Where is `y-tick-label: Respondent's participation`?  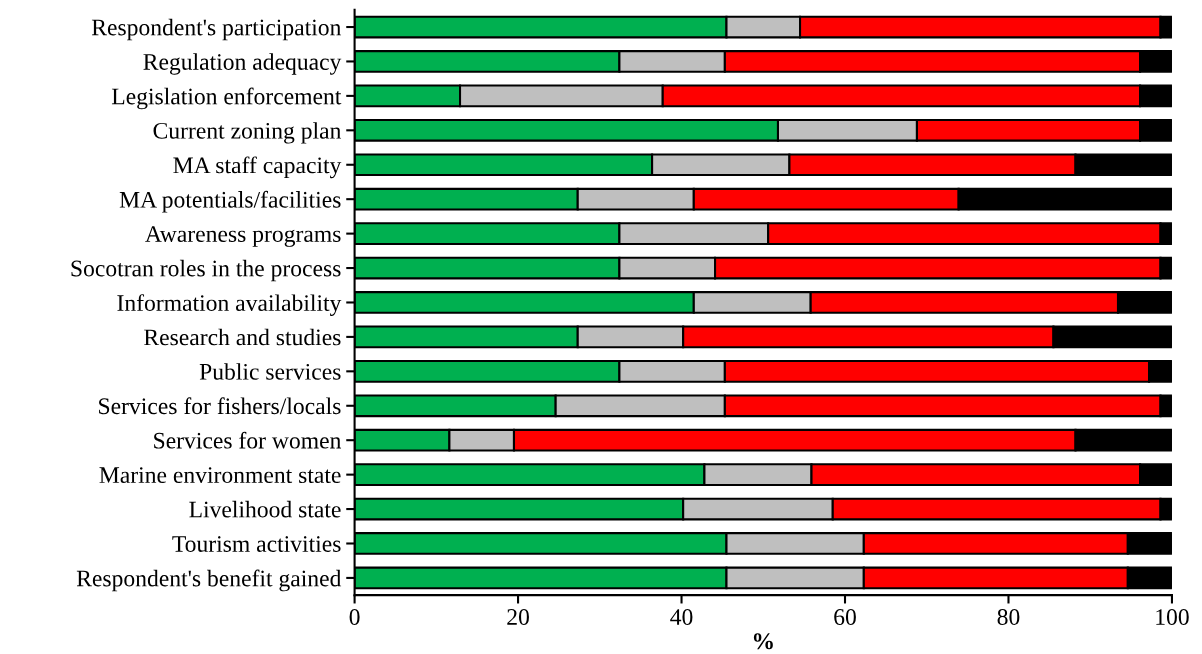
y-tick-label: Respondent's participation is located at coordinates (216, 29).